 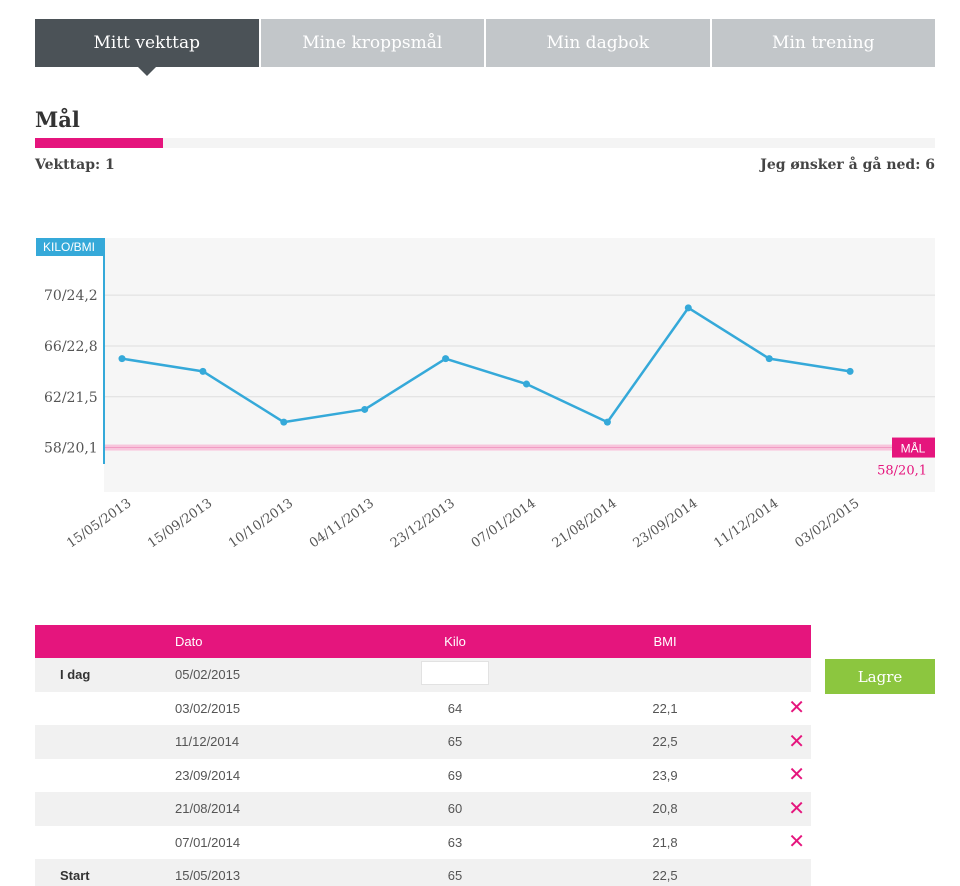 What do you see at coordinates (71, 296) in the screenshot?
I see `y-tick-label: 70/24,2` at bounding box center [71, 296].